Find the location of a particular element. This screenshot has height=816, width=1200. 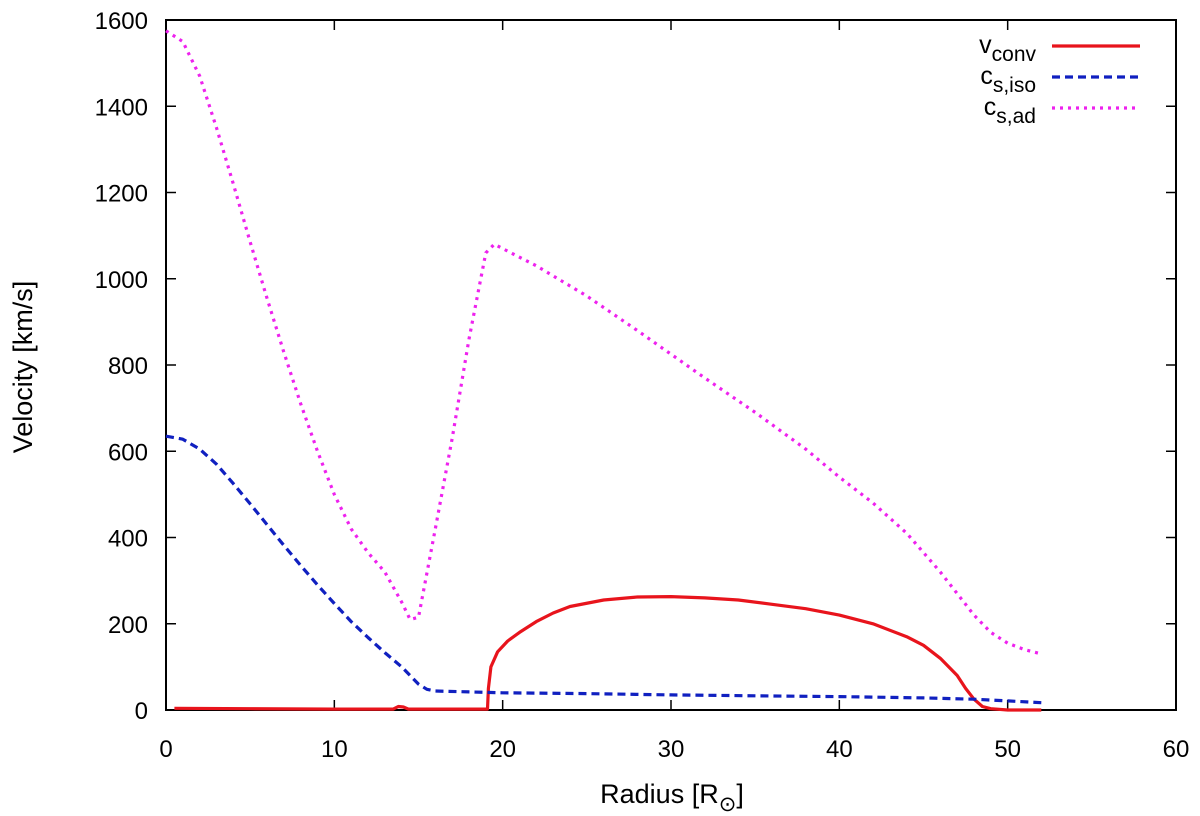

x-tick-label: 50 is located at coordinates (1007, 749).